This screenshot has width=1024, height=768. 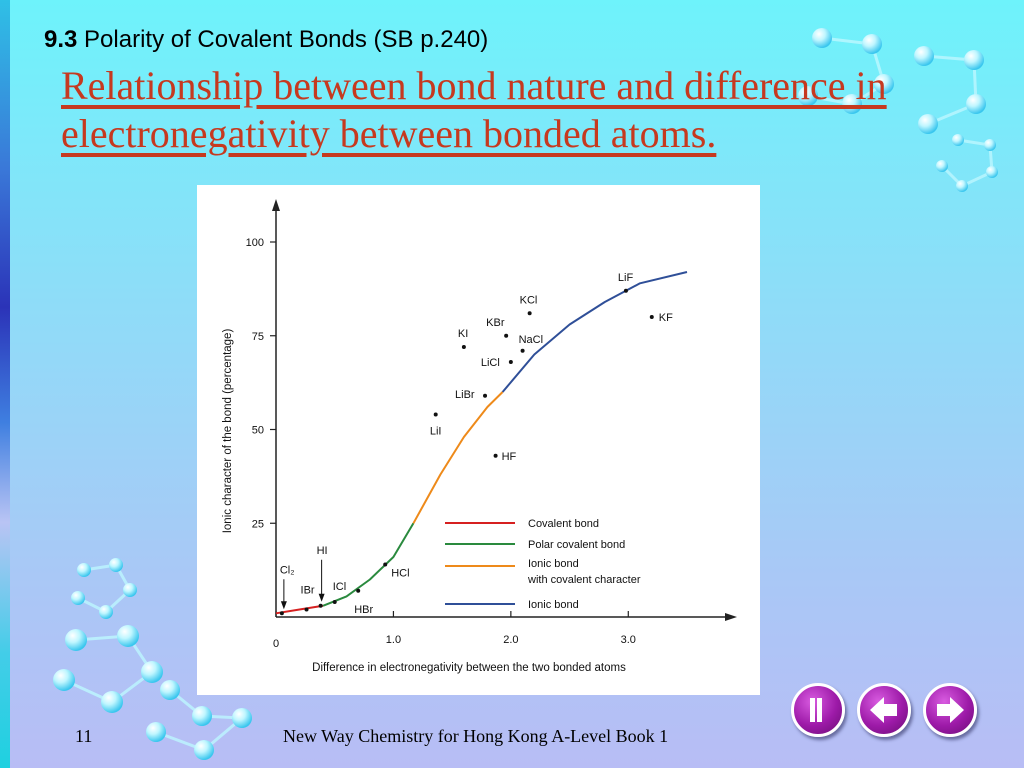 What do you see at coordinates (308, 591) in the screenshot?
I see `point-label: IBr` at bounding box center [308, 591].